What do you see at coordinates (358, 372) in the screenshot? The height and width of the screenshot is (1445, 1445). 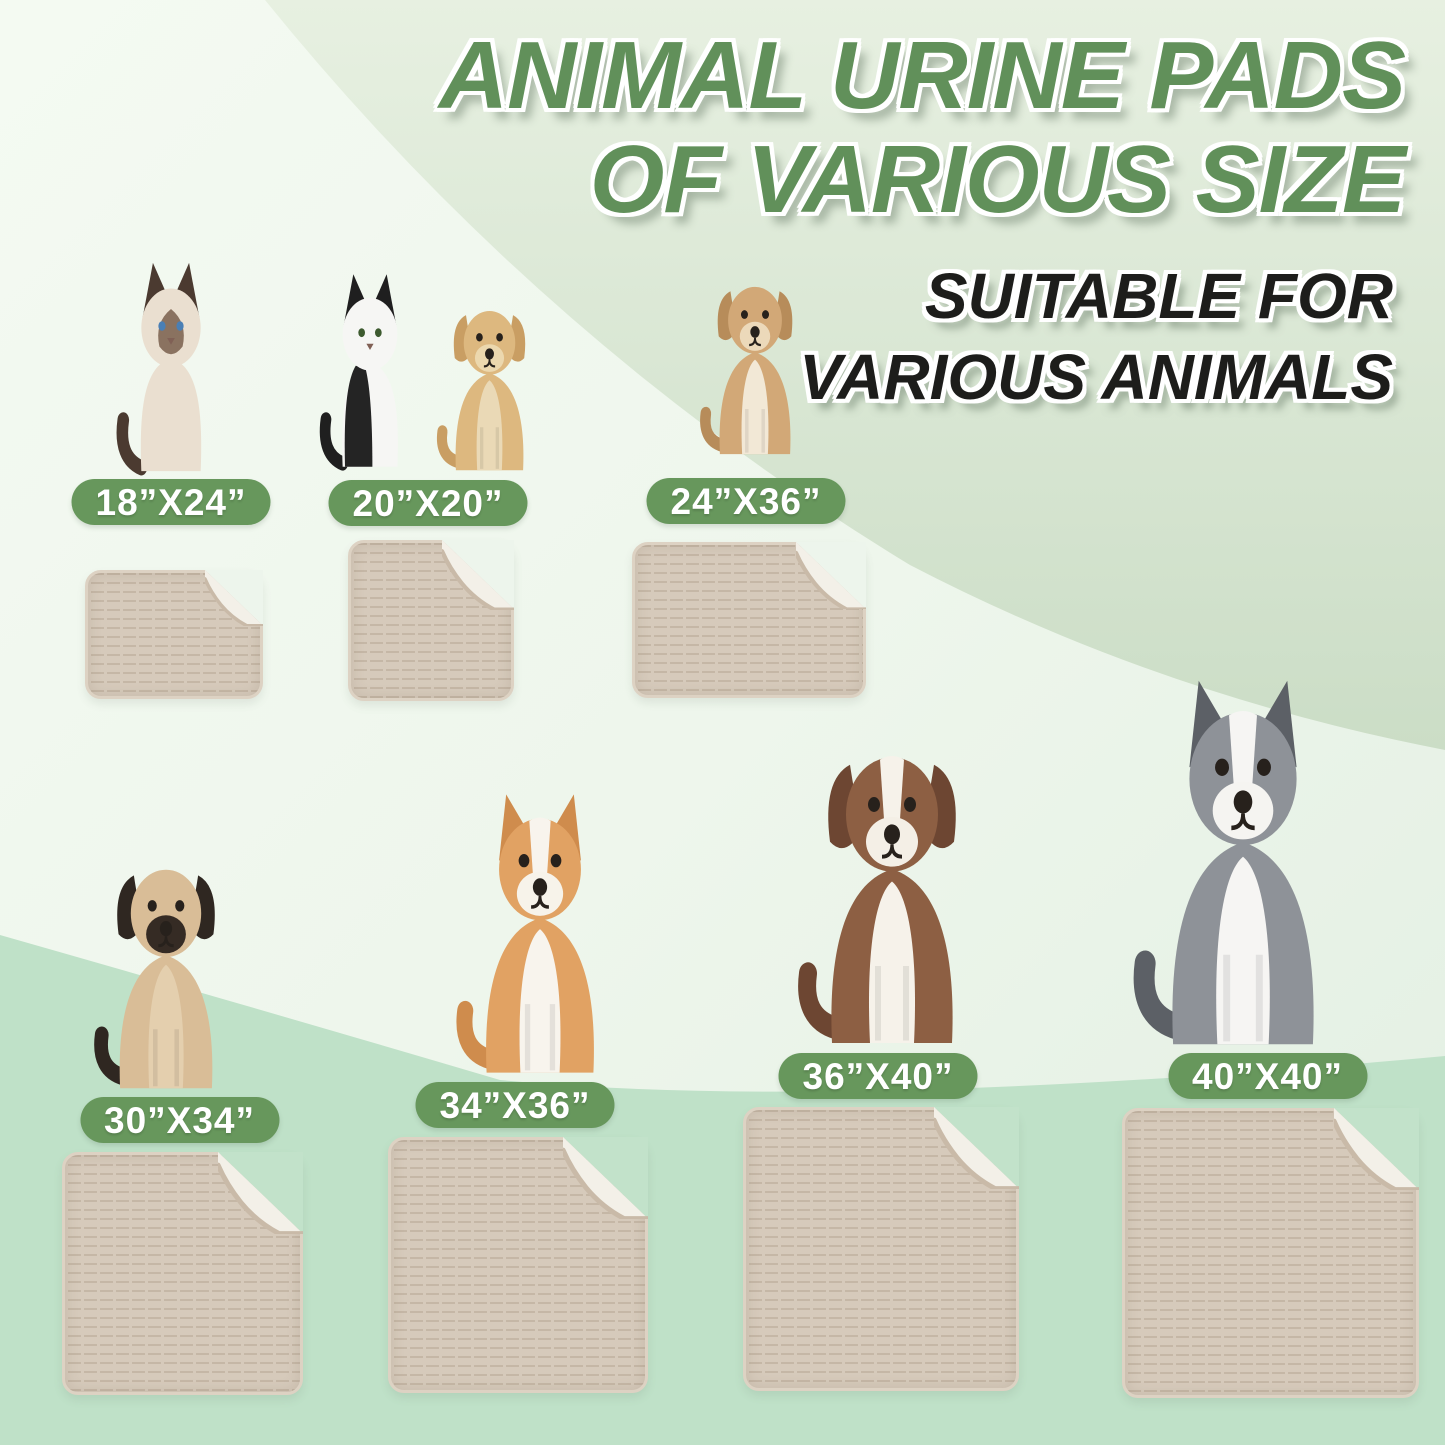 I see `black-white-cat-illustration` at bounding box center [358, 372].